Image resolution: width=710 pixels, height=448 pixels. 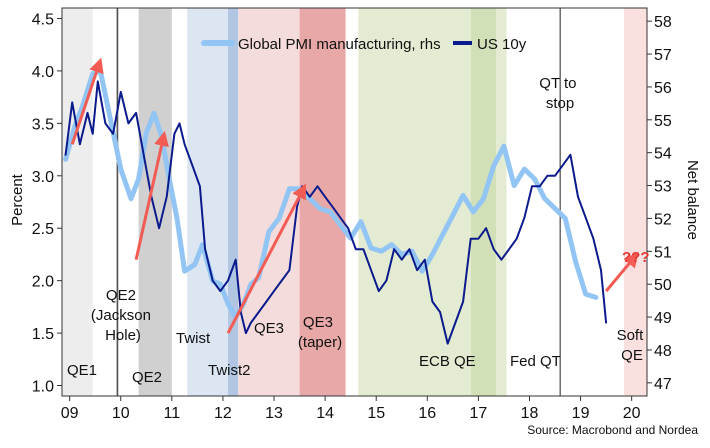 What do you see at coordinates (43, 282) in the screenshot?
I see `left-tick-label-2: 2.0` at bounding box center [43, 282].